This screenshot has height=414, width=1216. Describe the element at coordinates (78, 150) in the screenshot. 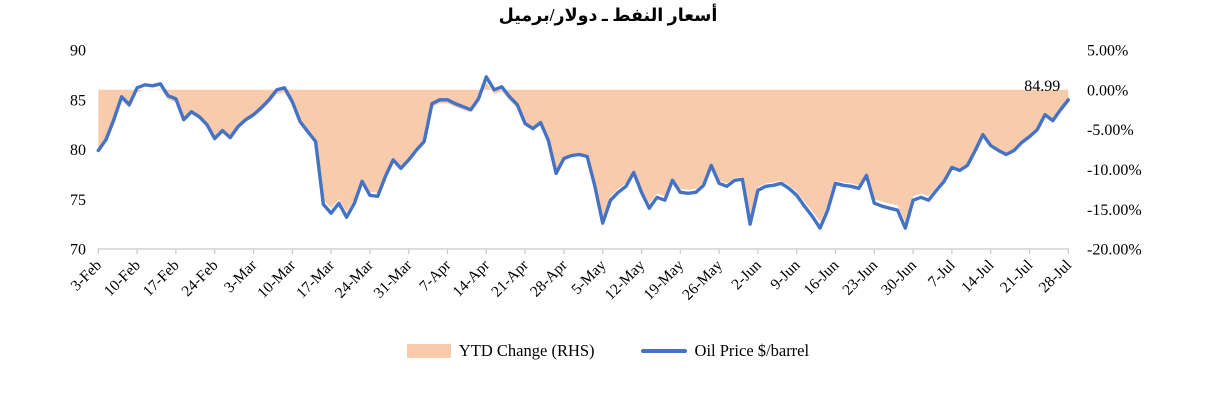

I see `left-axis-tick-label: 80` at that location.